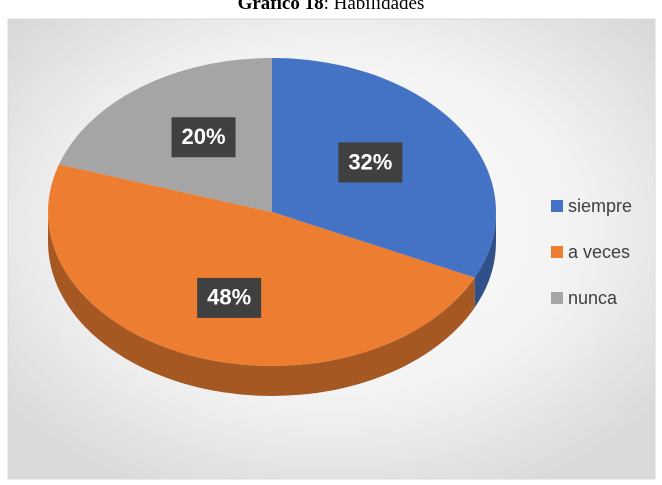  What do you see at coordinates (165, 135) in the screenshot?
I see `slice` at bounding box center [165, 135].